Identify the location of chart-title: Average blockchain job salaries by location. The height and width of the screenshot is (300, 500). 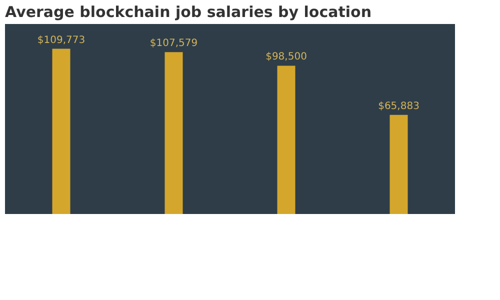
(188, 12).